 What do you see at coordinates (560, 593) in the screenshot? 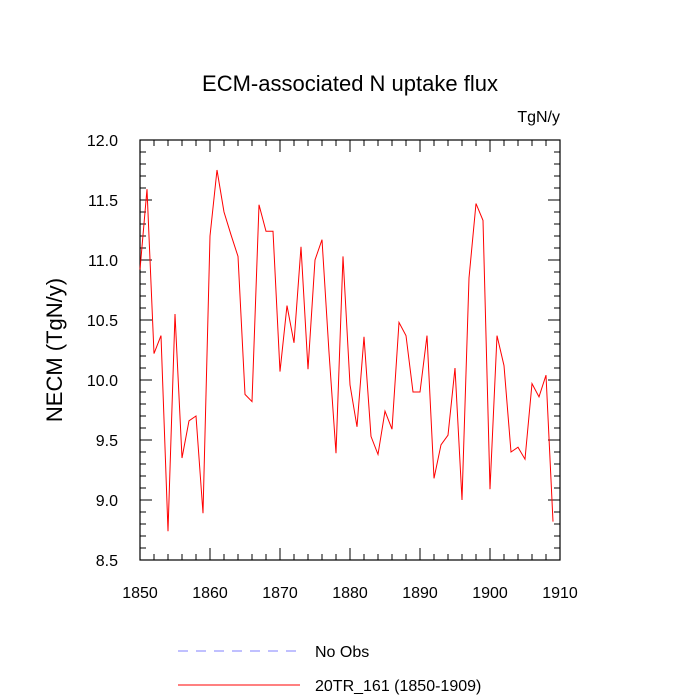
I see `x-tick-label: 1910` at bounding box center [560, 593].